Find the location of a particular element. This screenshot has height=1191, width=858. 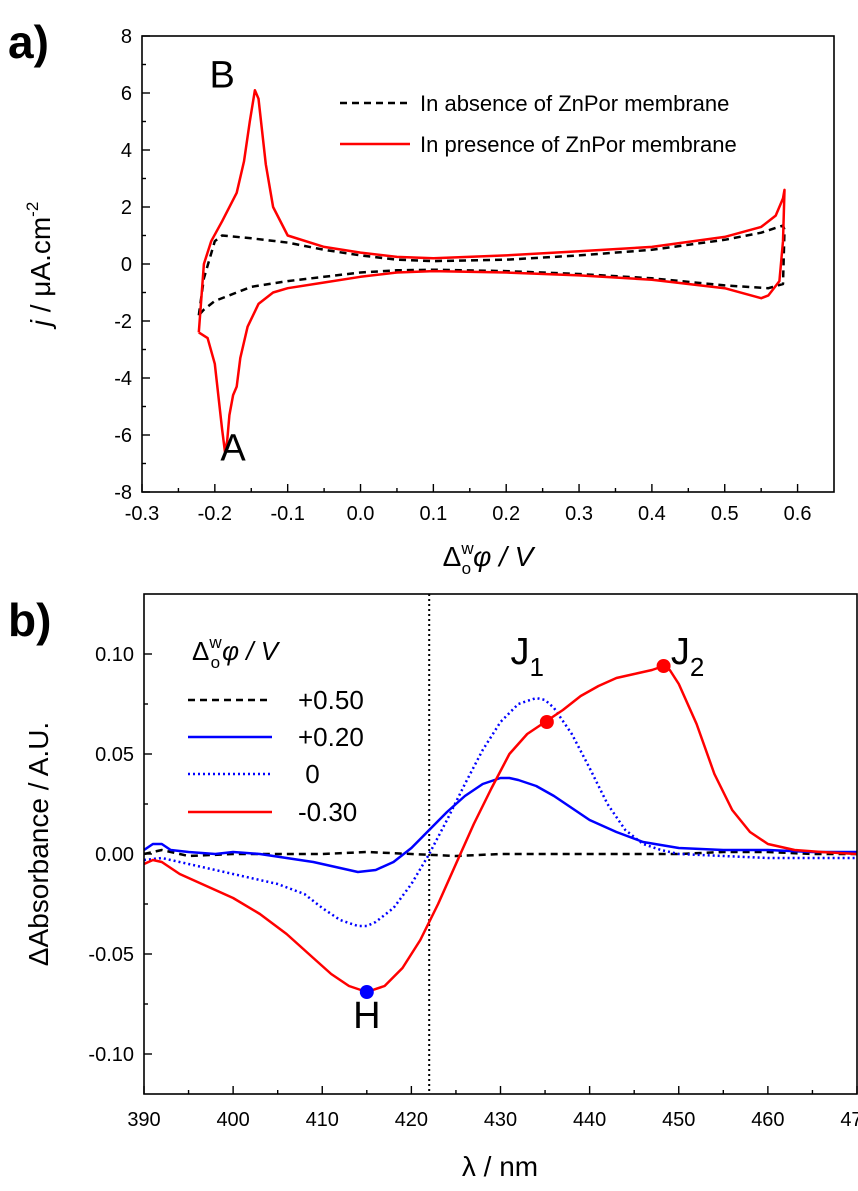

panel-a-ylabel-rest: / μA.cm is located at coordinates (40, 268).